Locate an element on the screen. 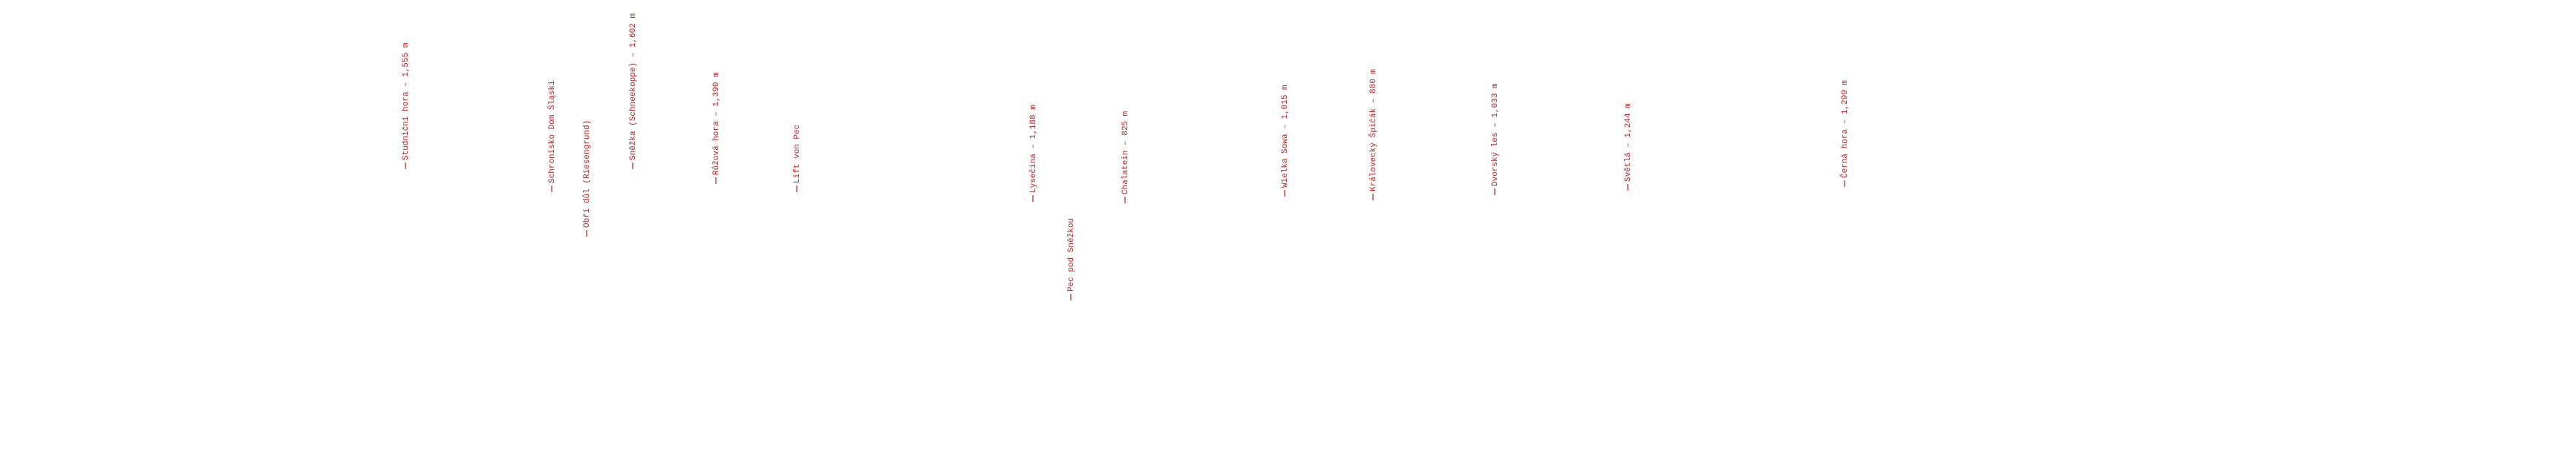 Image resolution: width=2576 pixels, height=460 pixels. place-name: Obří důl (Riesengrund) is located at coordinates (587, 174).